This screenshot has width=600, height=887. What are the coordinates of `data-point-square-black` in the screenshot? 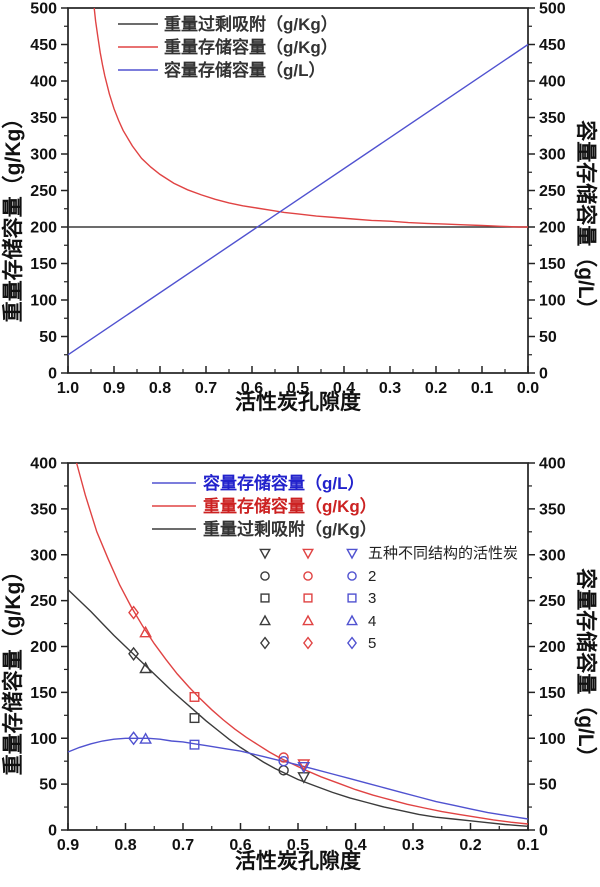 It's located at (194, 718).